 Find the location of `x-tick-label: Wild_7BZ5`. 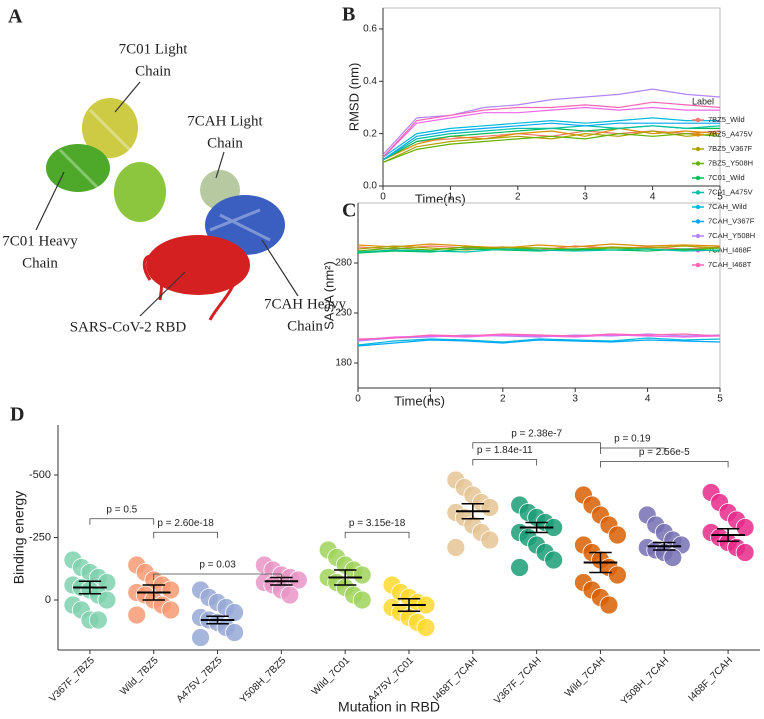

x-tick-label: Wild_7BZ5 is located at coordinates (139, 676).